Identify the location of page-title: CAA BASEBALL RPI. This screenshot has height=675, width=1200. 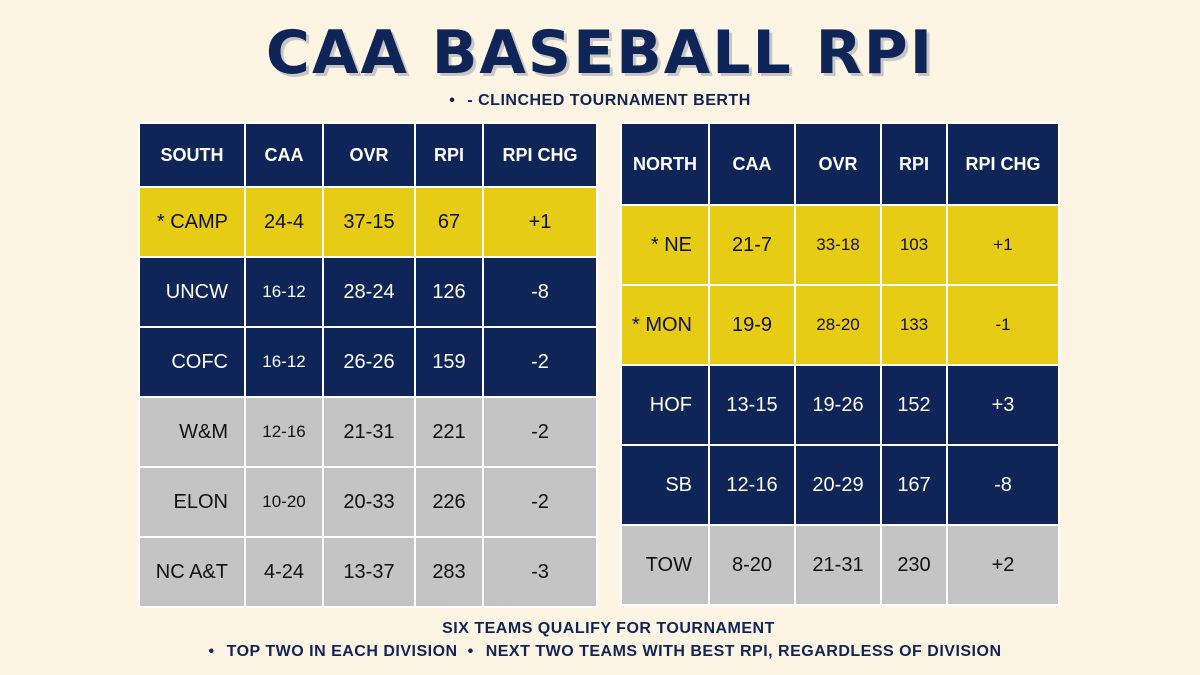
(600, 53).